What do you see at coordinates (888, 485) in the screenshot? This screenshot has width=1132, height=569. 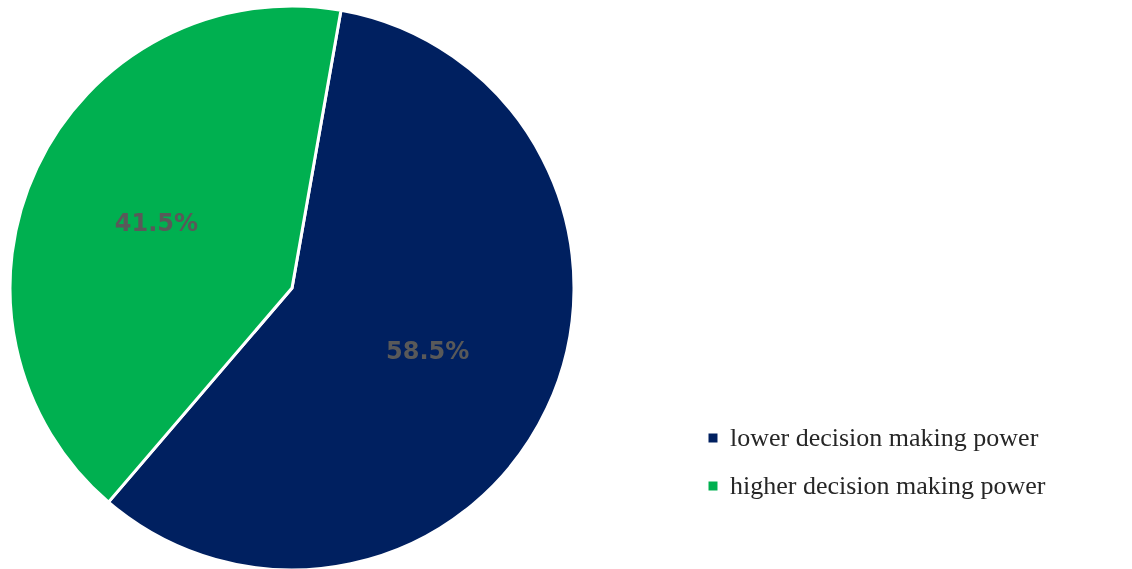 I see `legend-label: higher decision making power` at bounding box center [888, 485].